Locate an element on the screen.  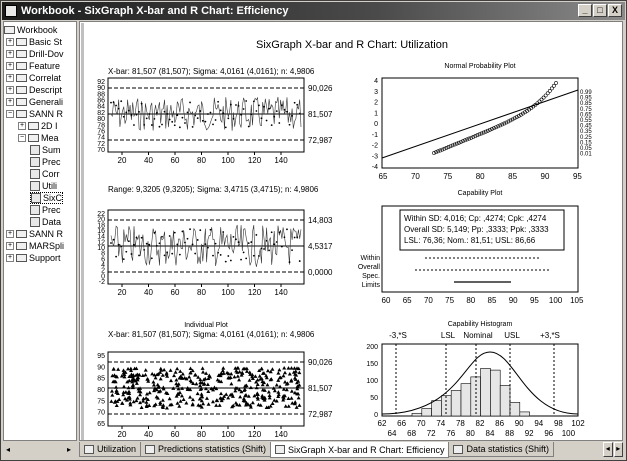
tree-item: − SANN R is located at coordinates (34, 114).